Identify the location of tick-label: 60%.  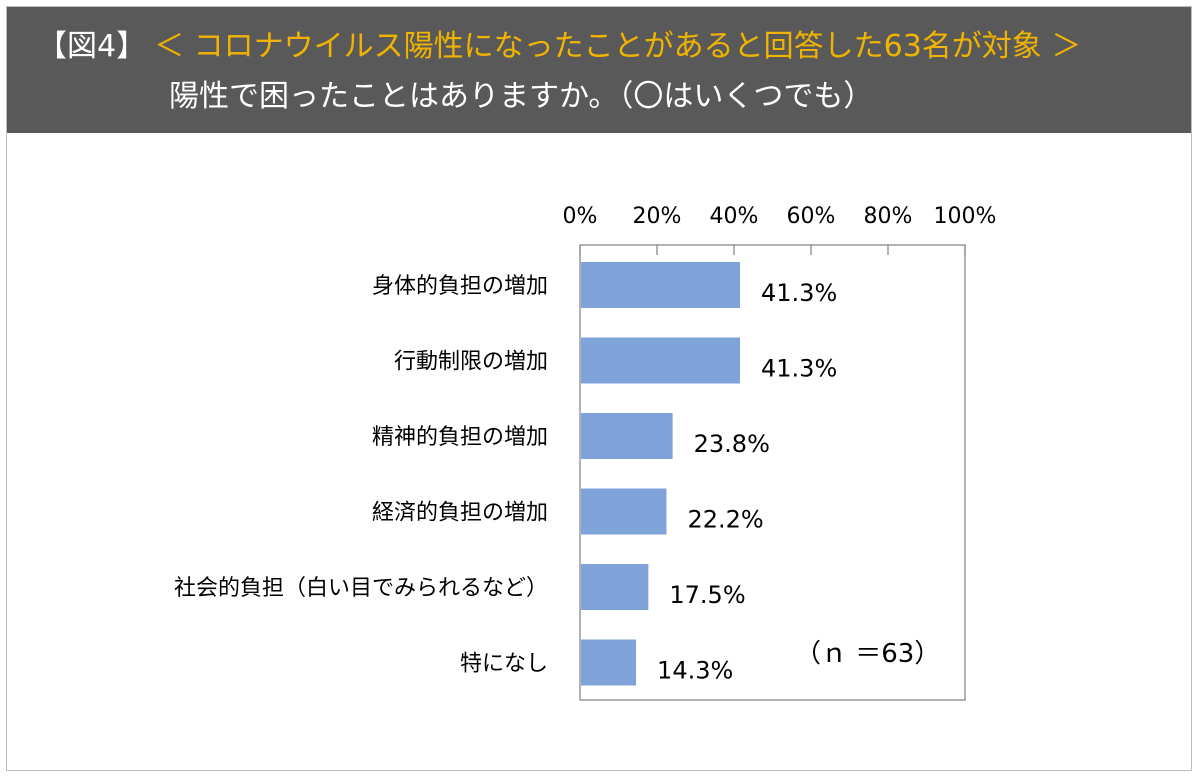
(811, 216).